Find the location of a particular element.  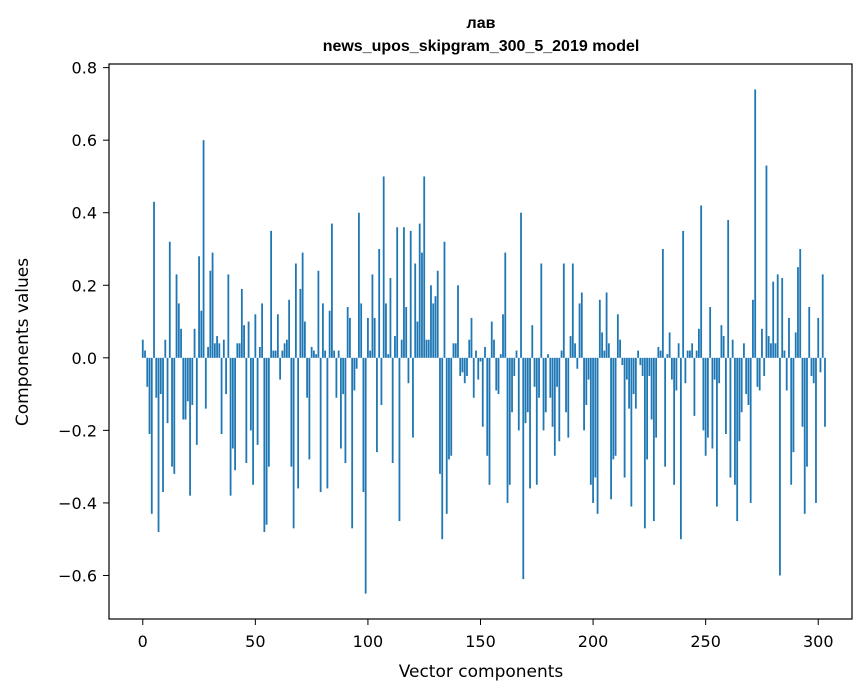

y-tick-label: −0.4 is located at coordinates (77, 503).